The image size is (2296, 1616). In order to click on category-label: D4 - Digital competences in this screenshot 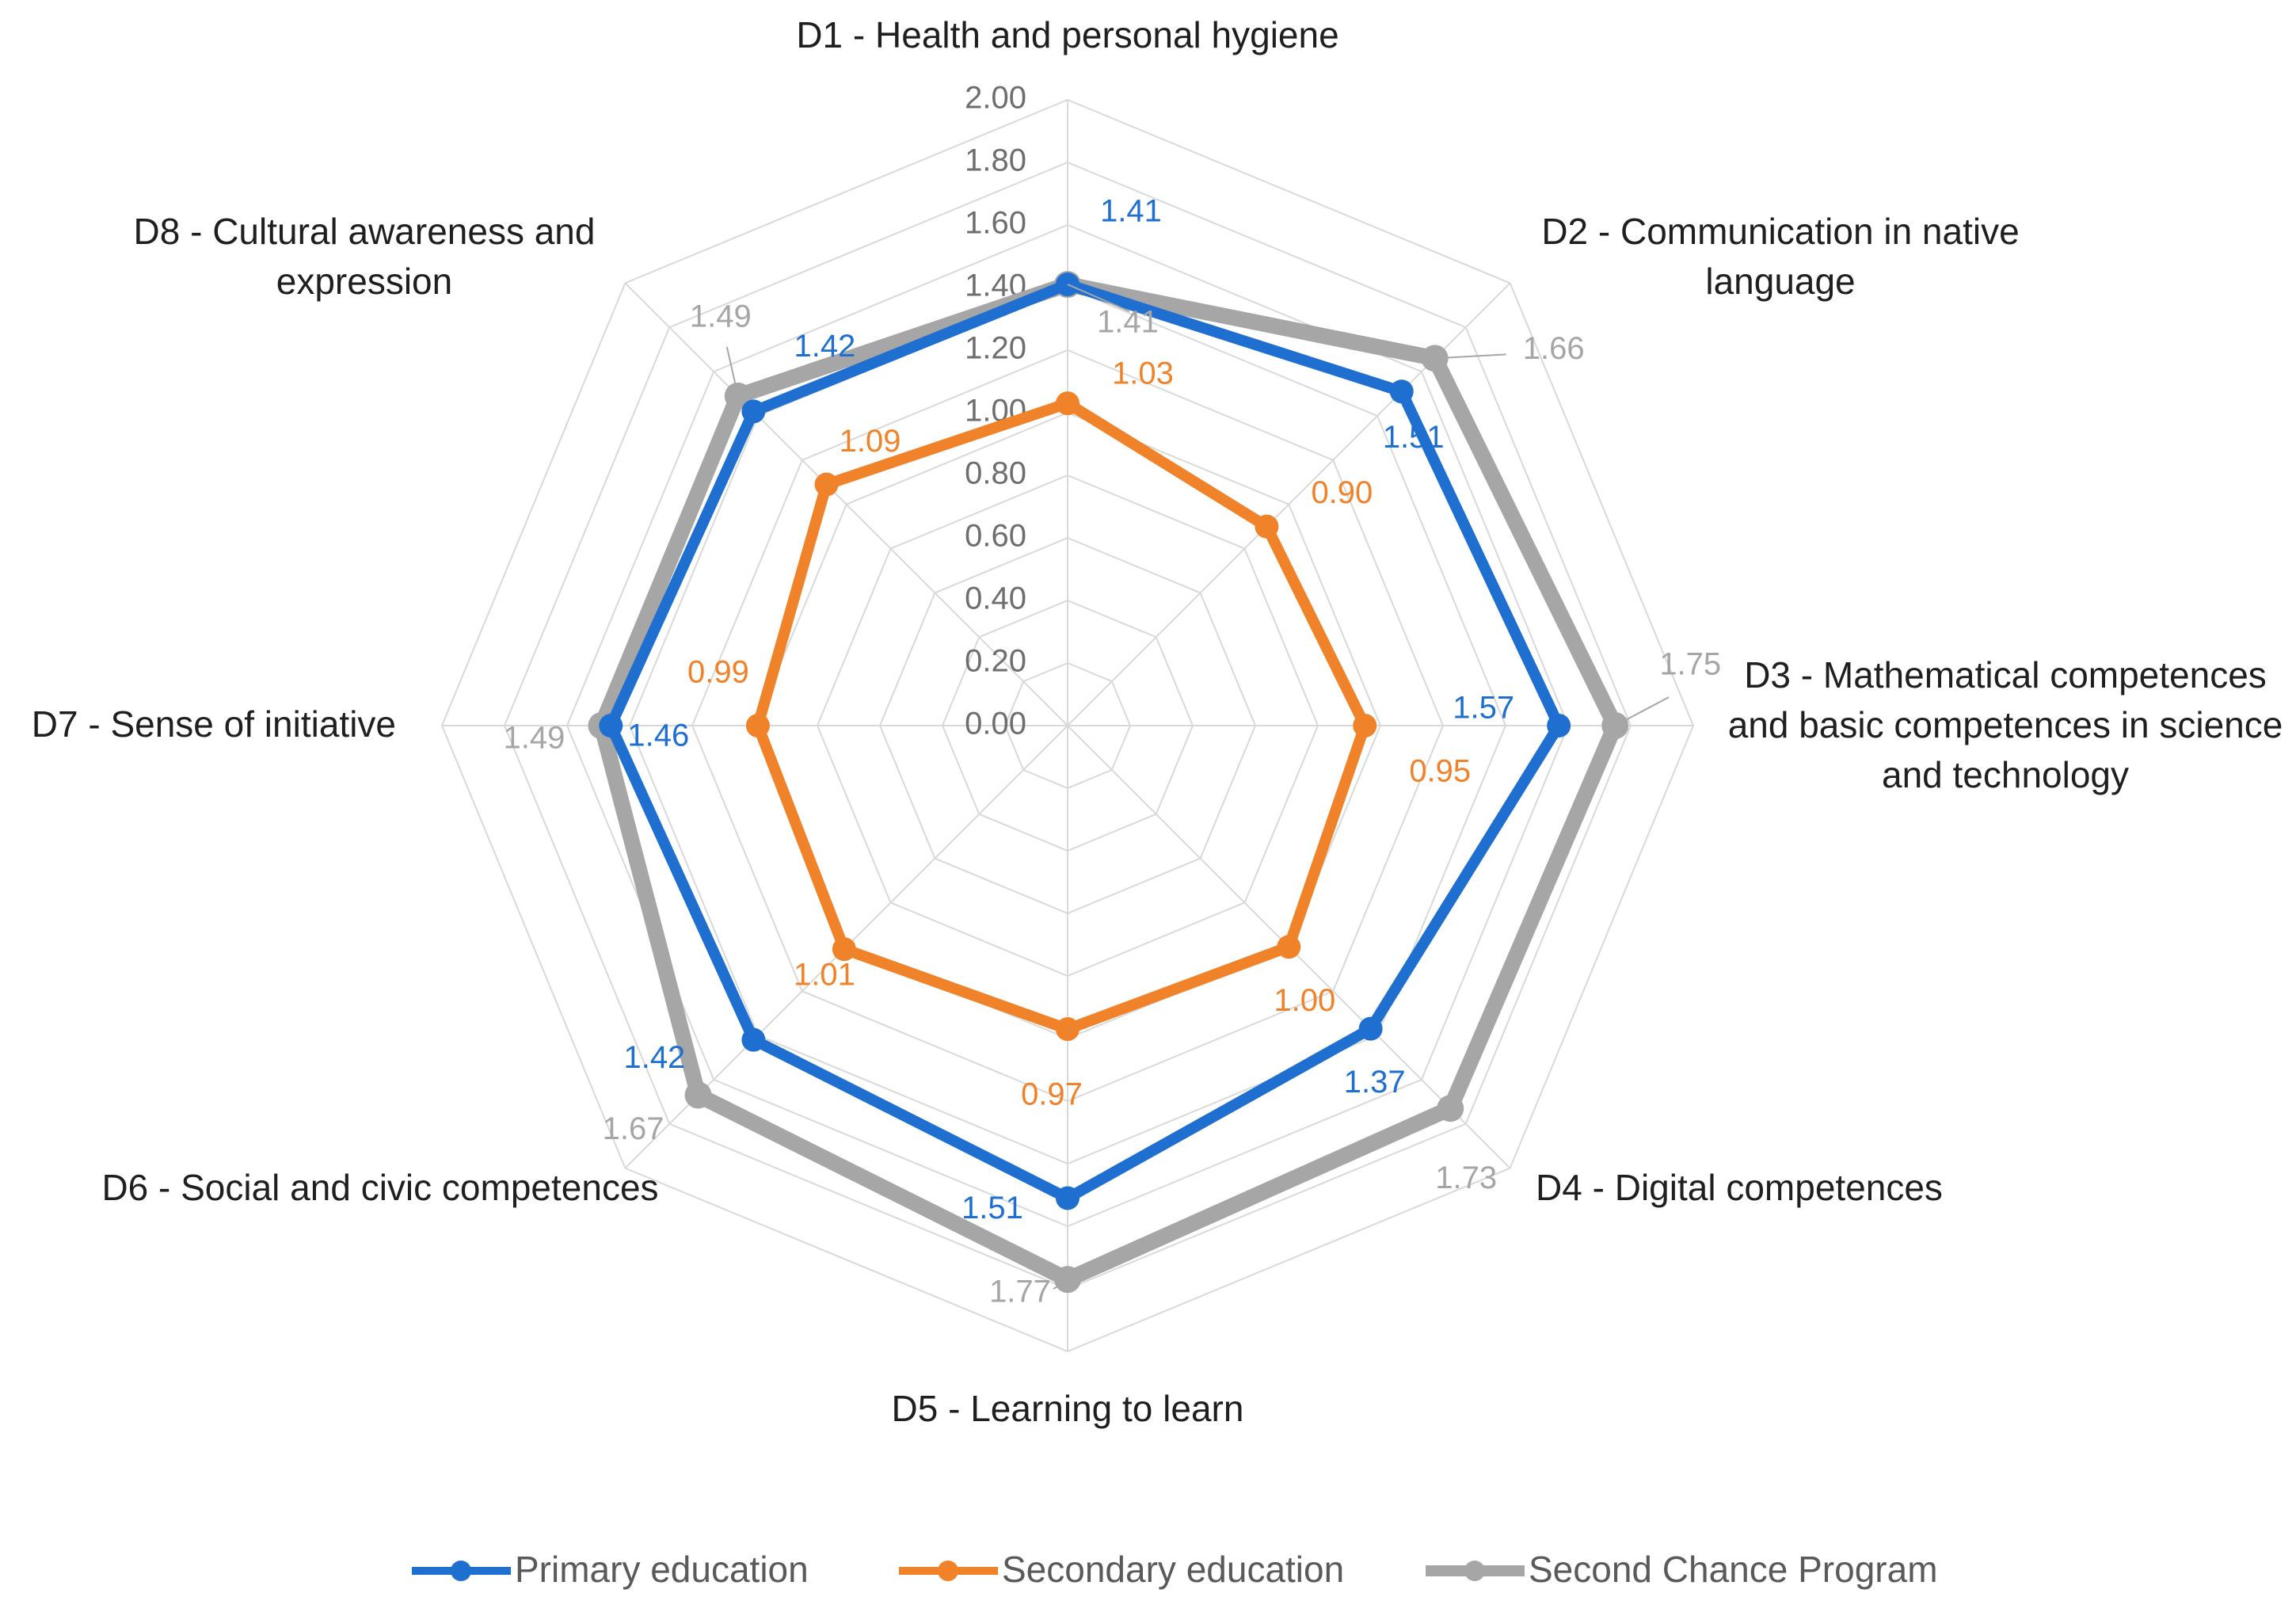, I will do `click(1740, 1187)`.